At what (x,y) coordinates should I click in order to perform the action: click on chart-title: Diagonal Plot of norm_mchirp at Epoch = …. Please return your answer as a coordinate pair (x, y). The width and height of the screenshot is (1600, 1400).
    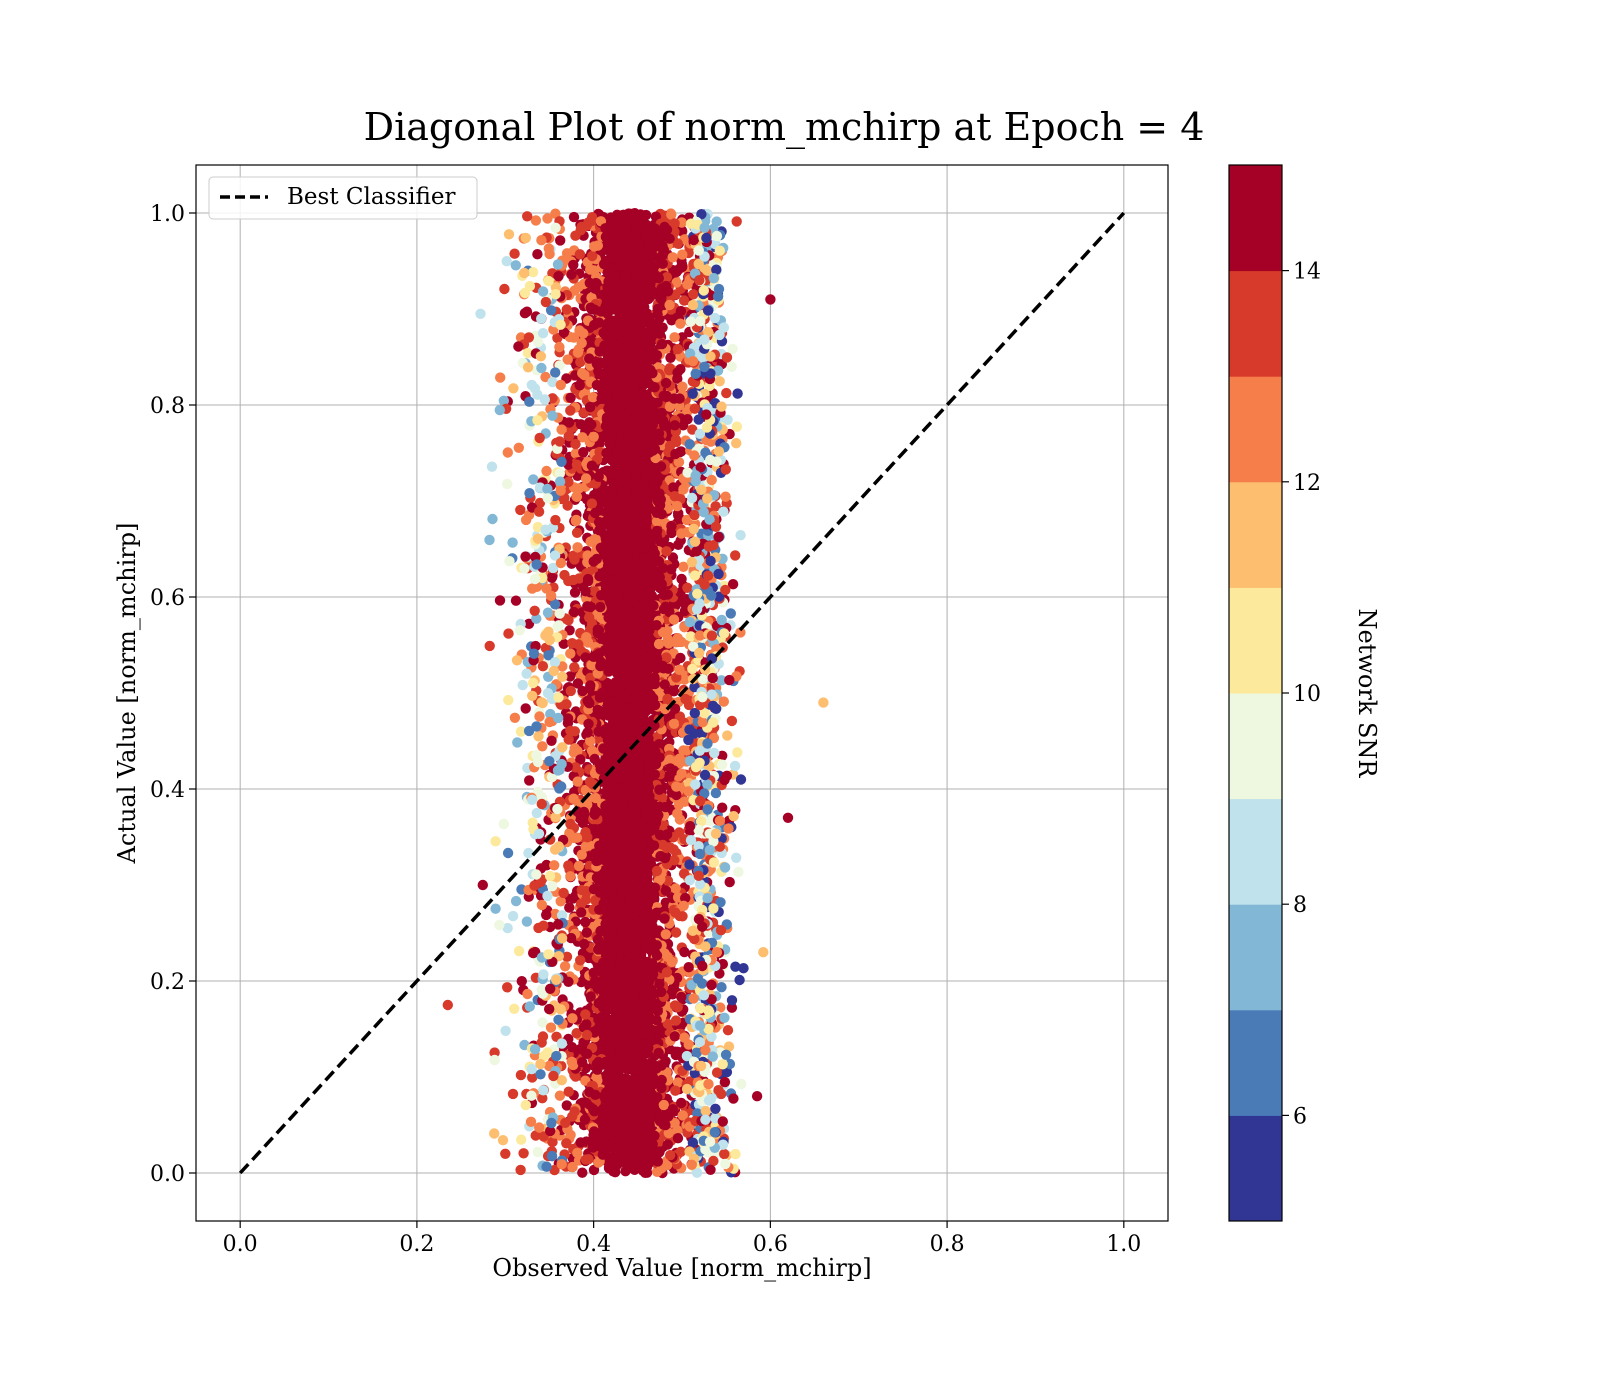
    Looking at the image, I should click on (784, 127).